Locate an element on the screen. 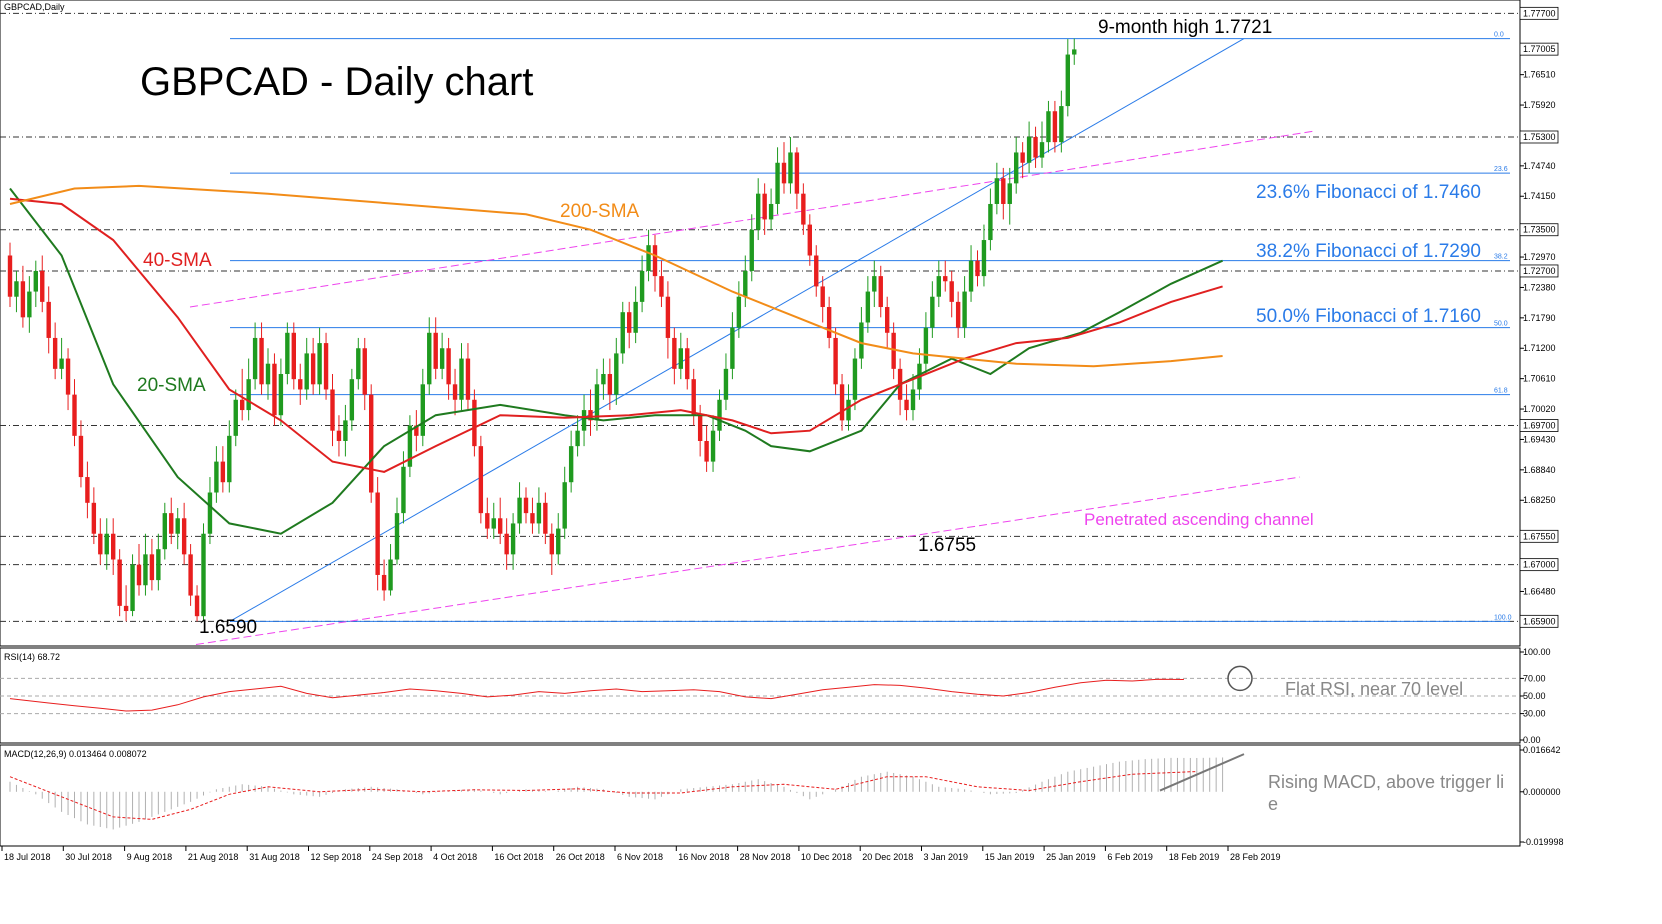 This screenshot has width=1662, height=924. date-label: 15 Jan 2019 is located at coordinates (1010, 857).